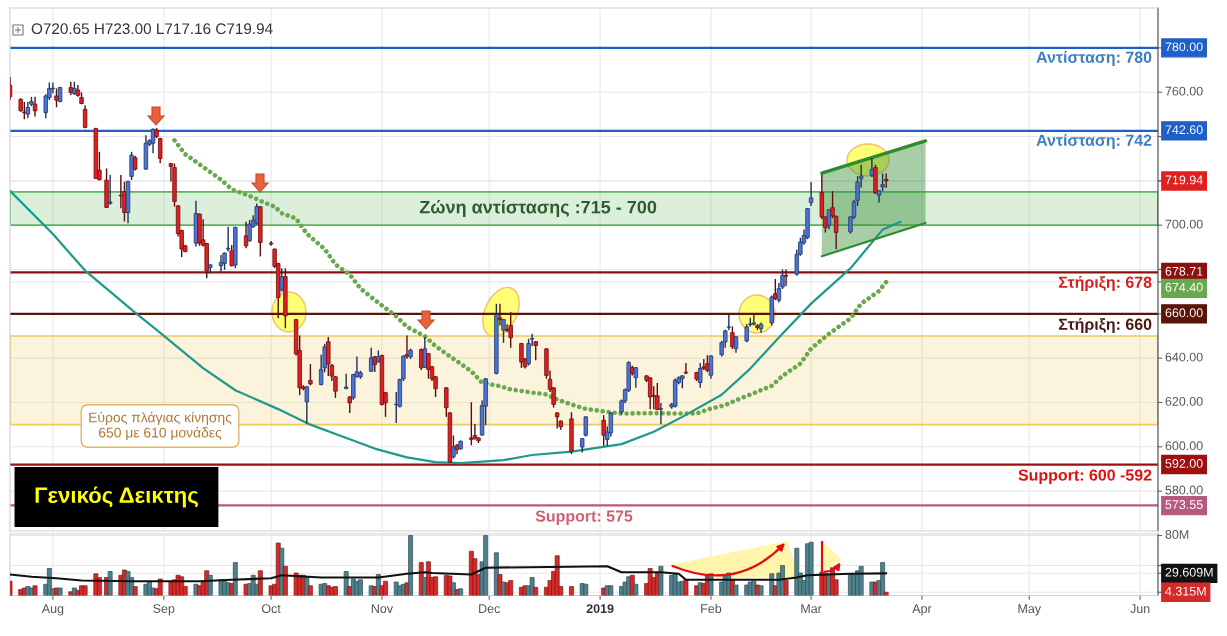  Describe the element at coordinates (1184, 287) in the screenshot. I see `y-tick-label: 674.40` at that location.